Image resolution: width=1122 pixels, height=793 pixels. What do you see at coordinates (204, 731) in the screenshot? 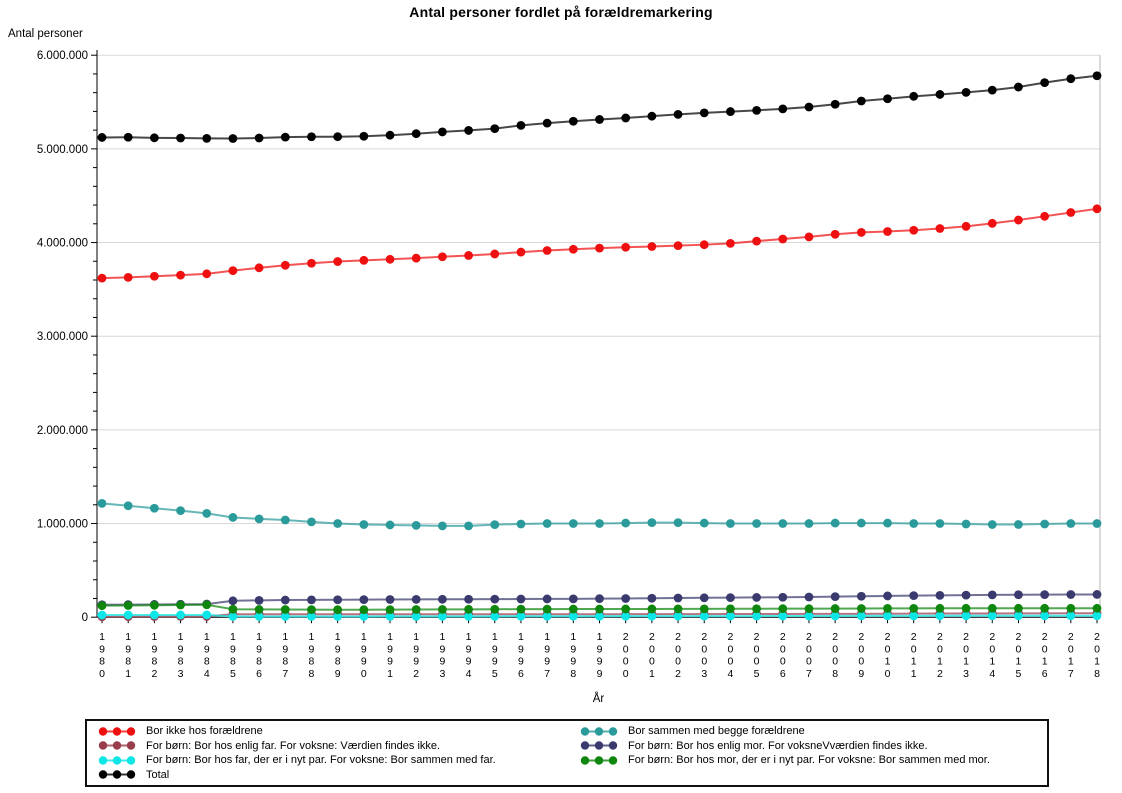
I see `legend-item-label: Bor ikke hos forældrene` at bounding box center [204, 731].